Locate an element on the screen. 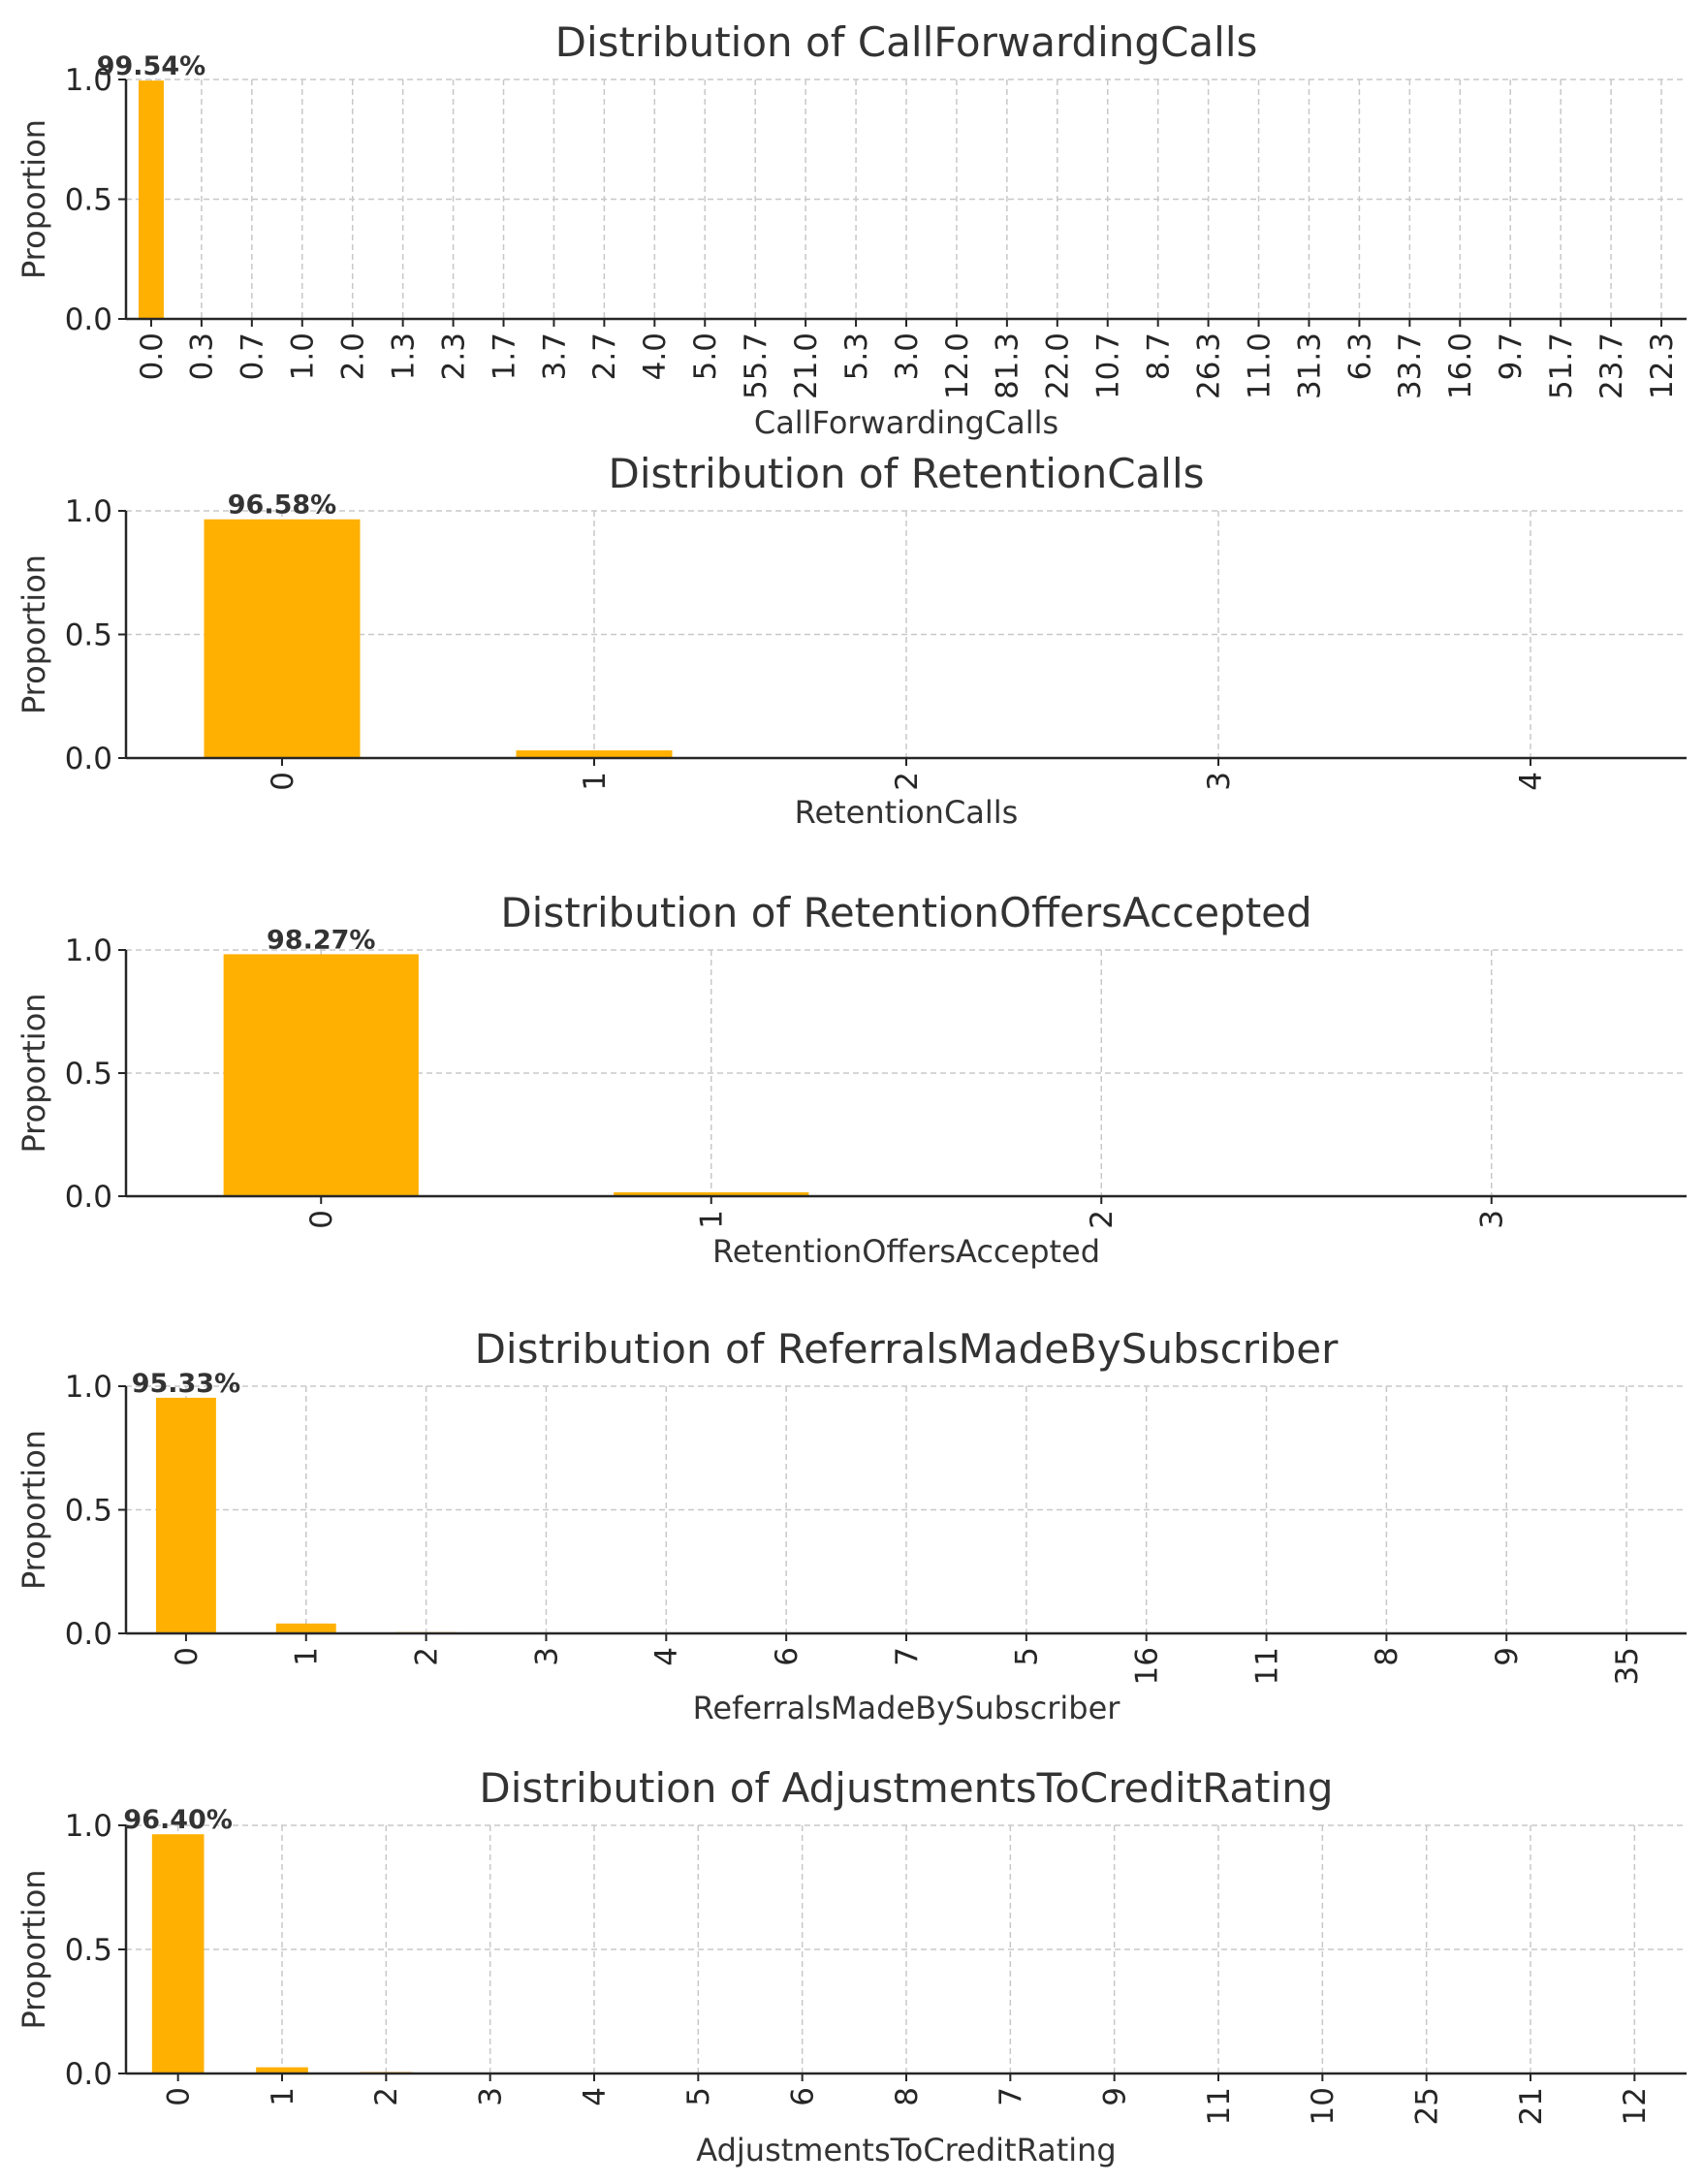 Image resolution: width=1704 pixels, height=2184 pixels. x-tick-label: 8.7 is located at coordinates (1160, 356).